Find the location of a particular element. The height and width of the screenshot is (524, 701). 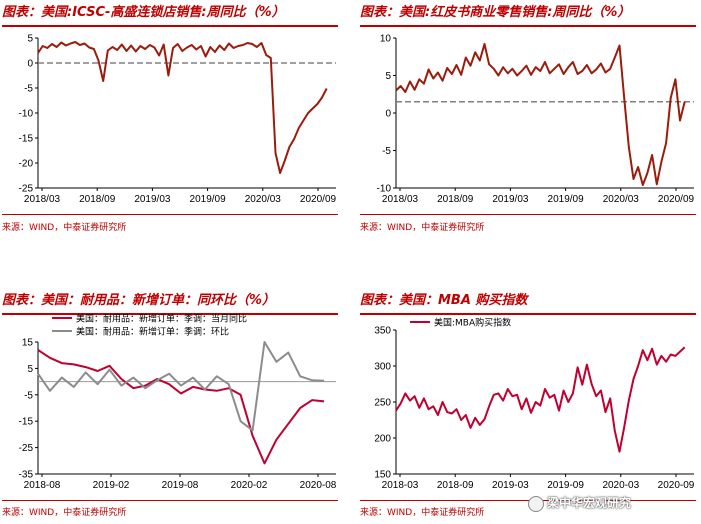

y-tick-label: 150 is located at coordinates (382, 475).